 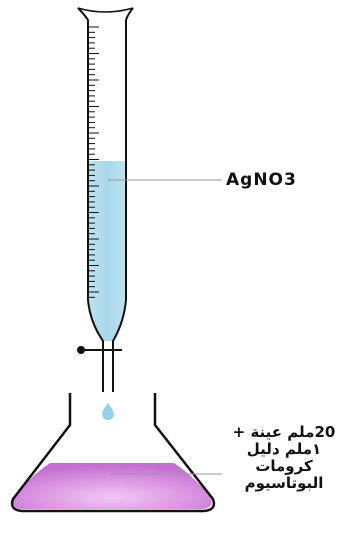 What do you see at coordinates (284, 449) in the screenshot?
I see `sample-line: ١ملم دليل` at bounding box center [284, 449].